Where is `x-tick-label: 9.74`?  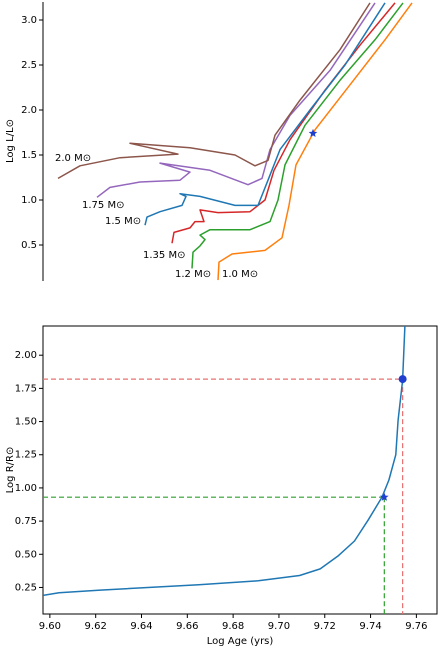 x-tick-label: 9.74 is located at coordinates (370, 626).